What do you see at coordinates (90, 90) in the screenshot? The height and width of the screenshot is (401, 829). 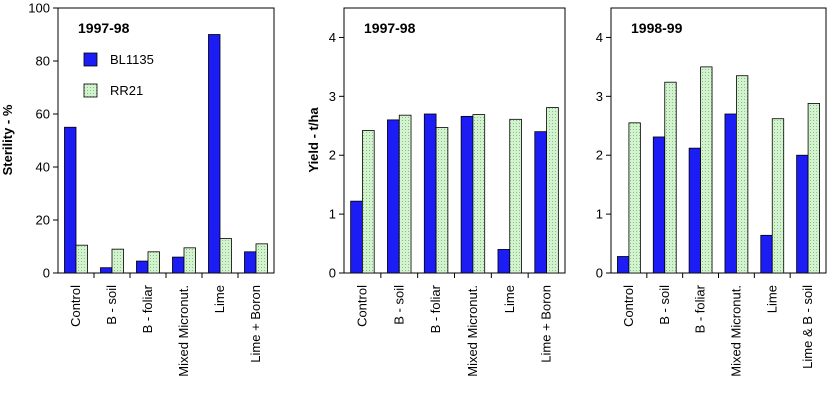 I see `legend-swatch-rr21` at bounding box center [90, 90].